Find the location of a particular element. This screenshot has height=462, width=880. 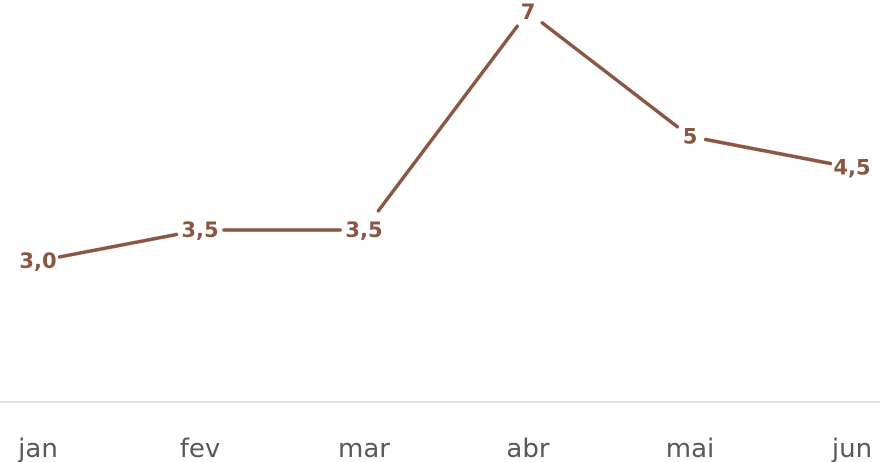

x-tick-label: mar is located at coordinates (364, 448).